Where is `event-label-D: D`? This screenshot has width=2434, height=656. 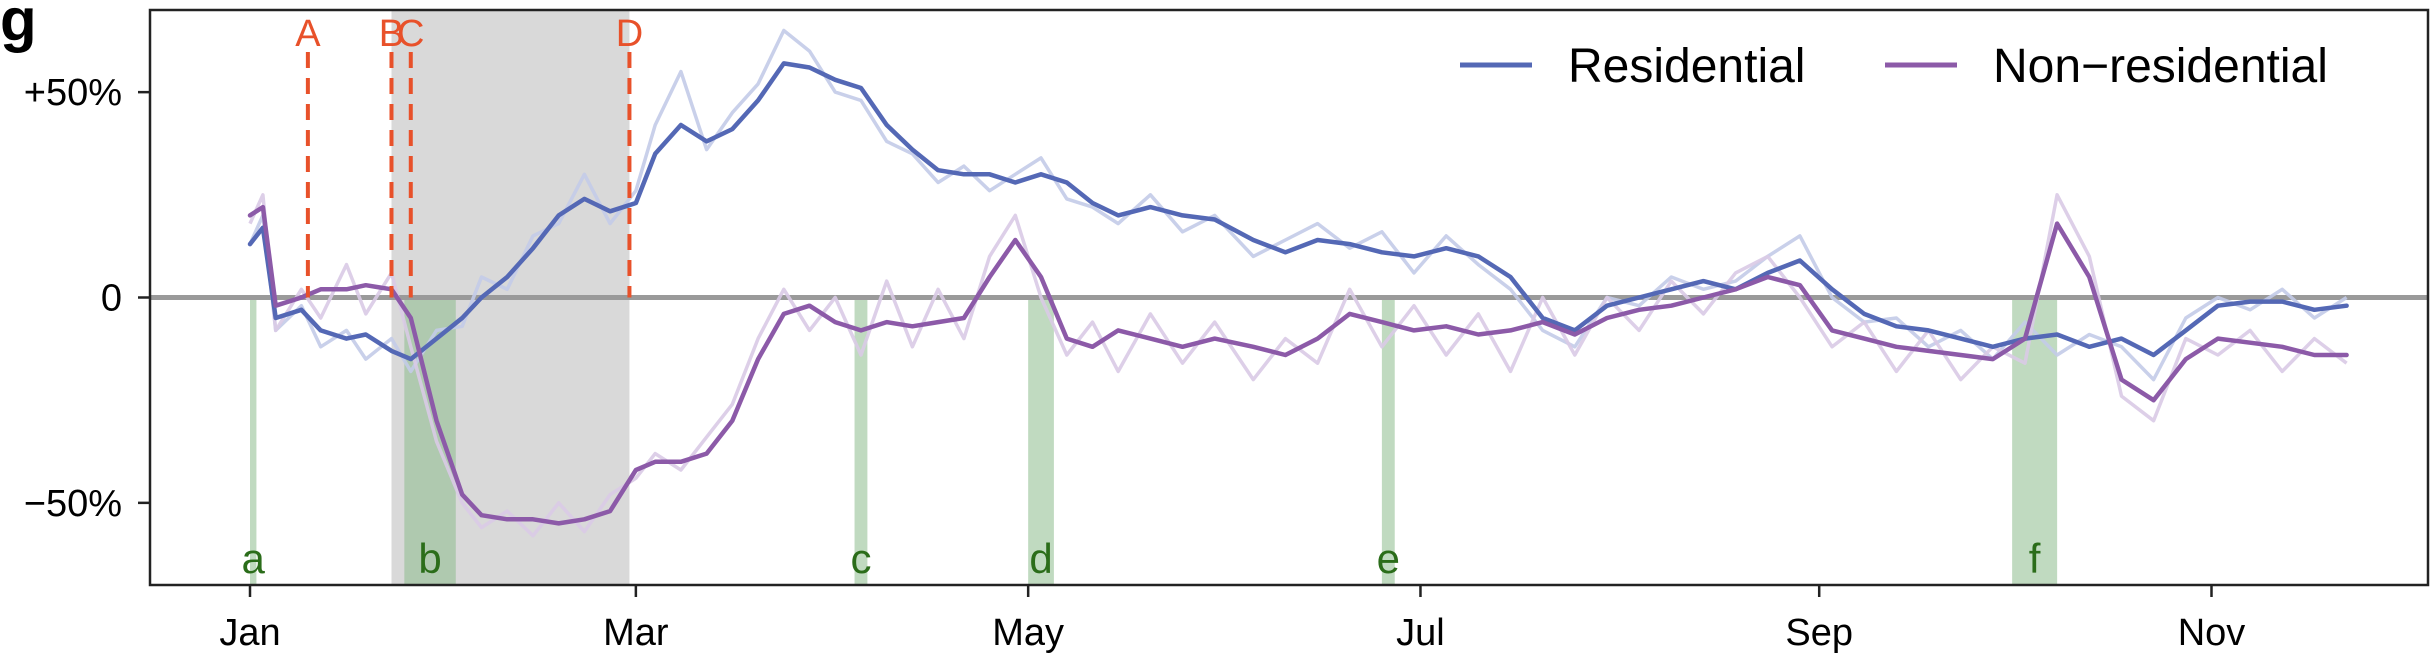 event-label-D: D is located at coordinates (629, 34).